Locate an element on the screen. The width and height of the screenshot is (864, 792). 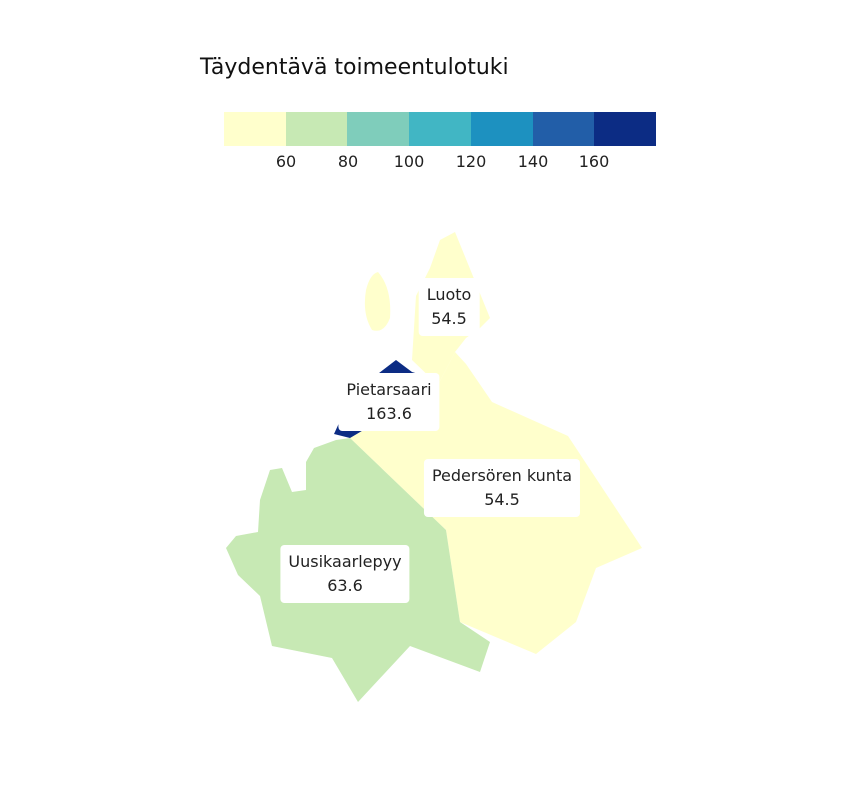
region-label-luoto: Luoto 54.5 is located at coordinates (449, 307).